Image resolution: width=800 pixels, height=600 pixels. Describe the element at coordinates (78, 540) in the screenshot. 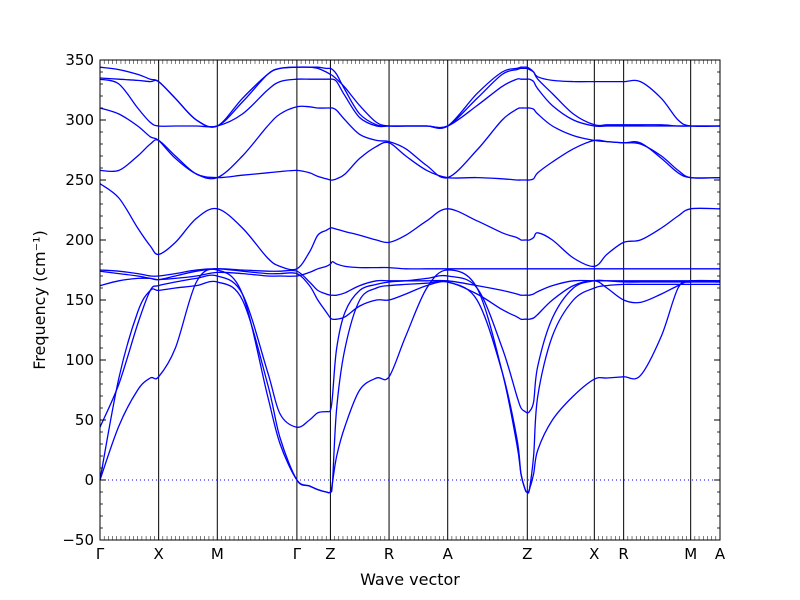

I see `y-tick-label: −50` at that location.